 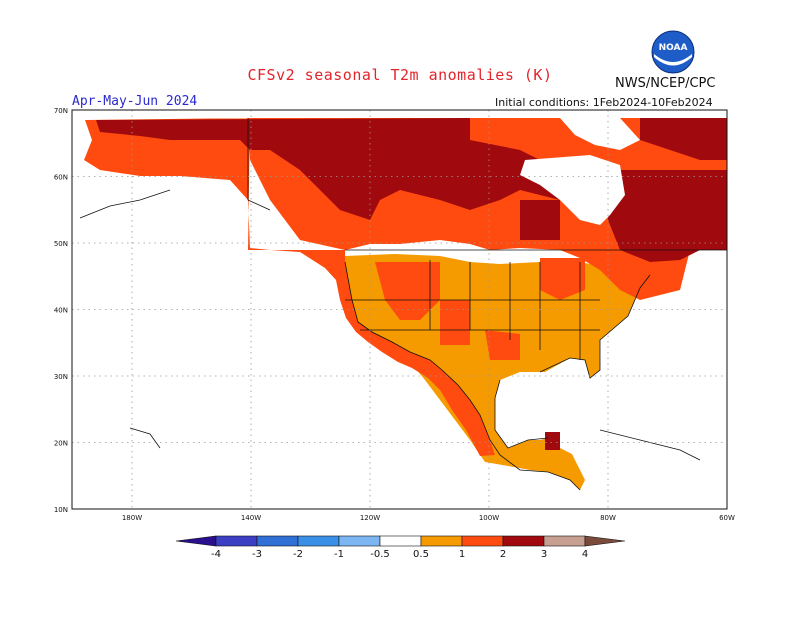 I want to click on colorbar: -4 -3 -2 -1 -0.5 0.5 1 2 3 4, so click(x=400, y=547).